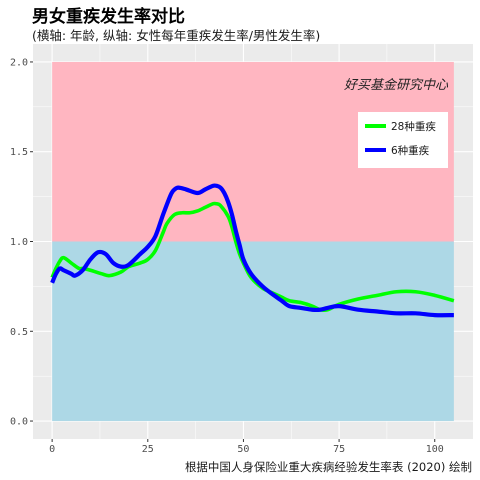 The height and width of the screenshot is (480, 480). I want to click on y-tick-label: 0.0, so click(19, 422).